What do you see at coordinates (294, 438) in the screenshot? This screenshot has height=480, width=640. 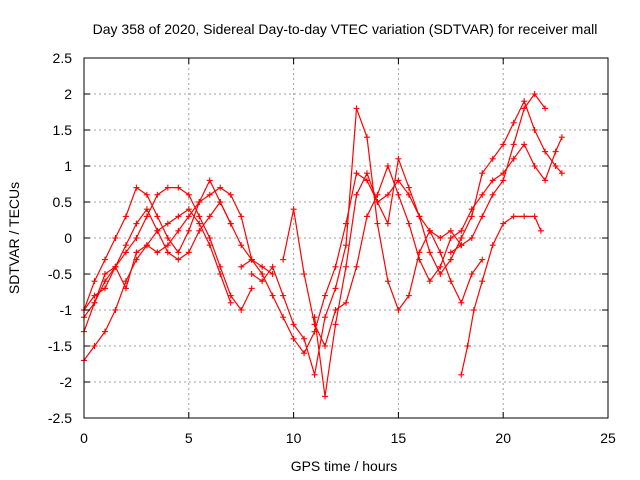 I see `x-tick-label: 10` at bounding box center [294, 438].